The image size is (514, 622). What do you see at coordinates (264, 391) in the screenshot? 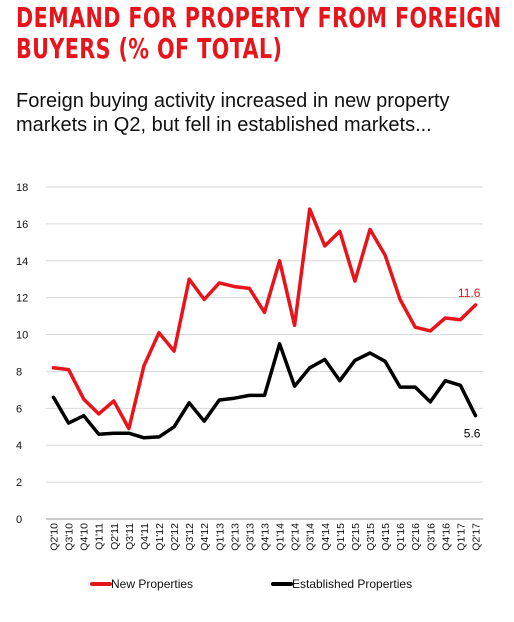
I see `series-line-established-properties` at bounding box center [264, 391].